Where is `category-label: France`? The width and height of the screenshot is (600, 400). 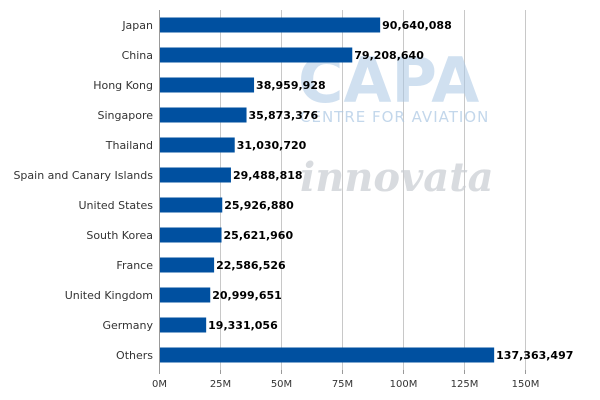
category-label: France is located at coordinates (134, 265).